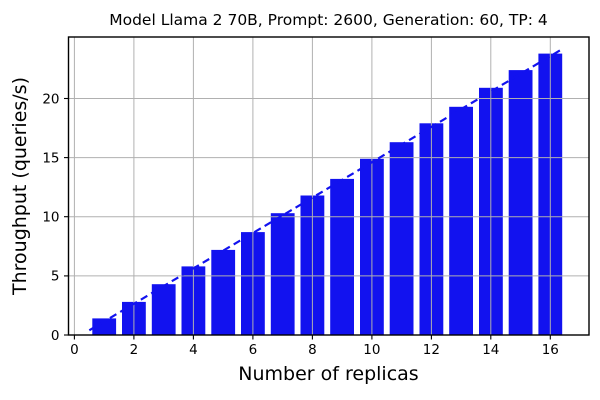 This screenshot has width=600, height=400. I want to click on y-tick-label: 0, so click(55, 336).